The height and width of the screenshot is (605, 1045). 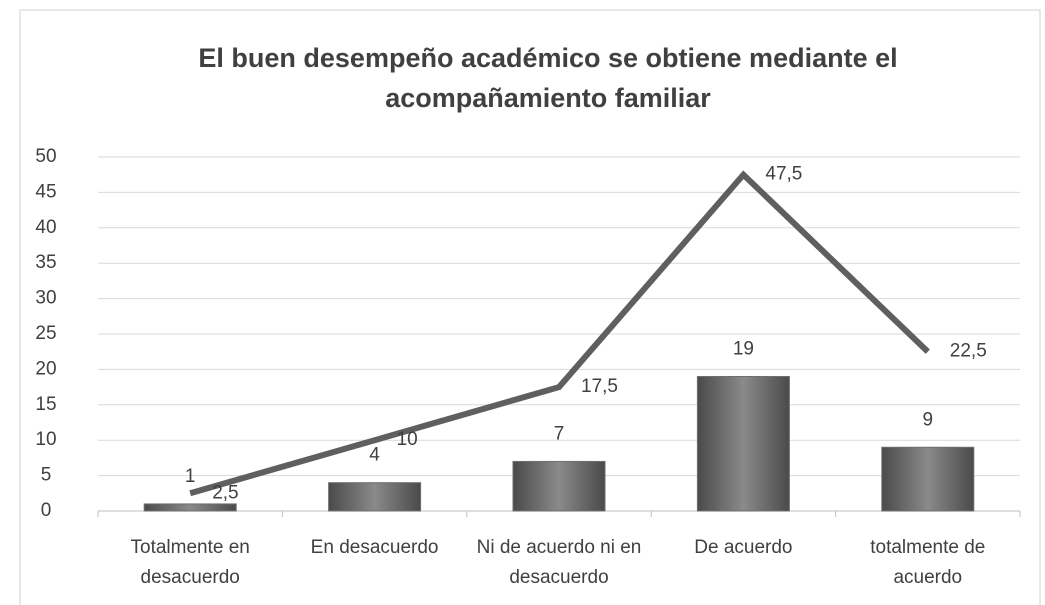 I want to click on x-tick-label: Totalmente en desacuerdo, so click(x=190, y=562).